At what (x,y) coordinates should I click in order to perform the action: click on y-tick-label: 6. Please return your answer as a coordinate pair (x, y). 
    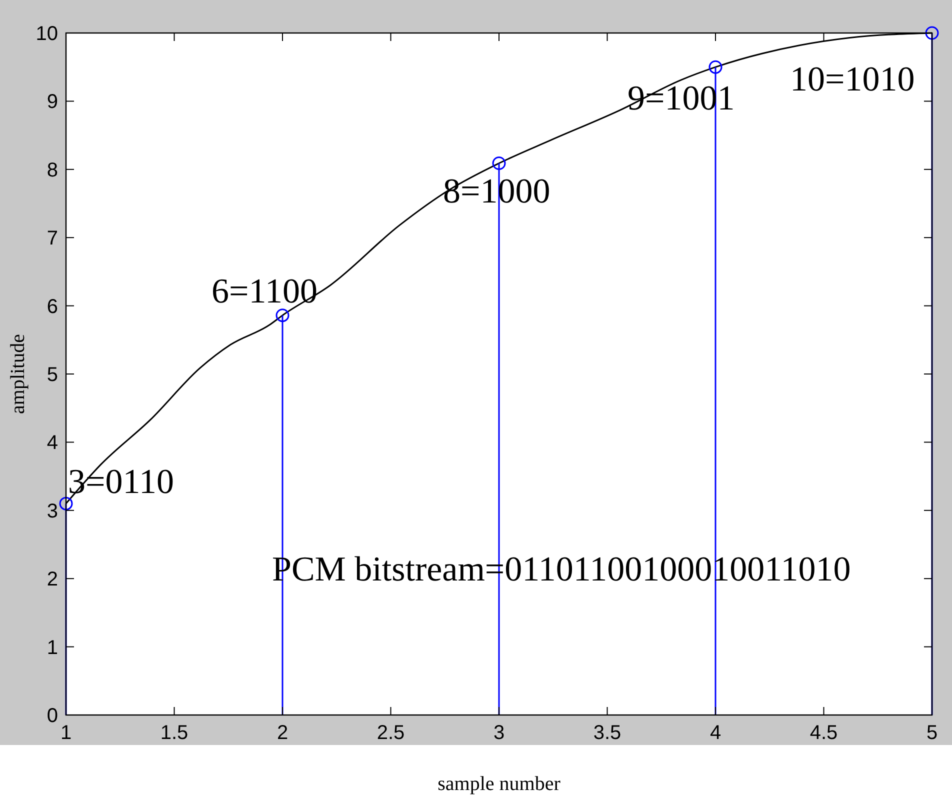
    Looking at the image, I should click on (52, 307).